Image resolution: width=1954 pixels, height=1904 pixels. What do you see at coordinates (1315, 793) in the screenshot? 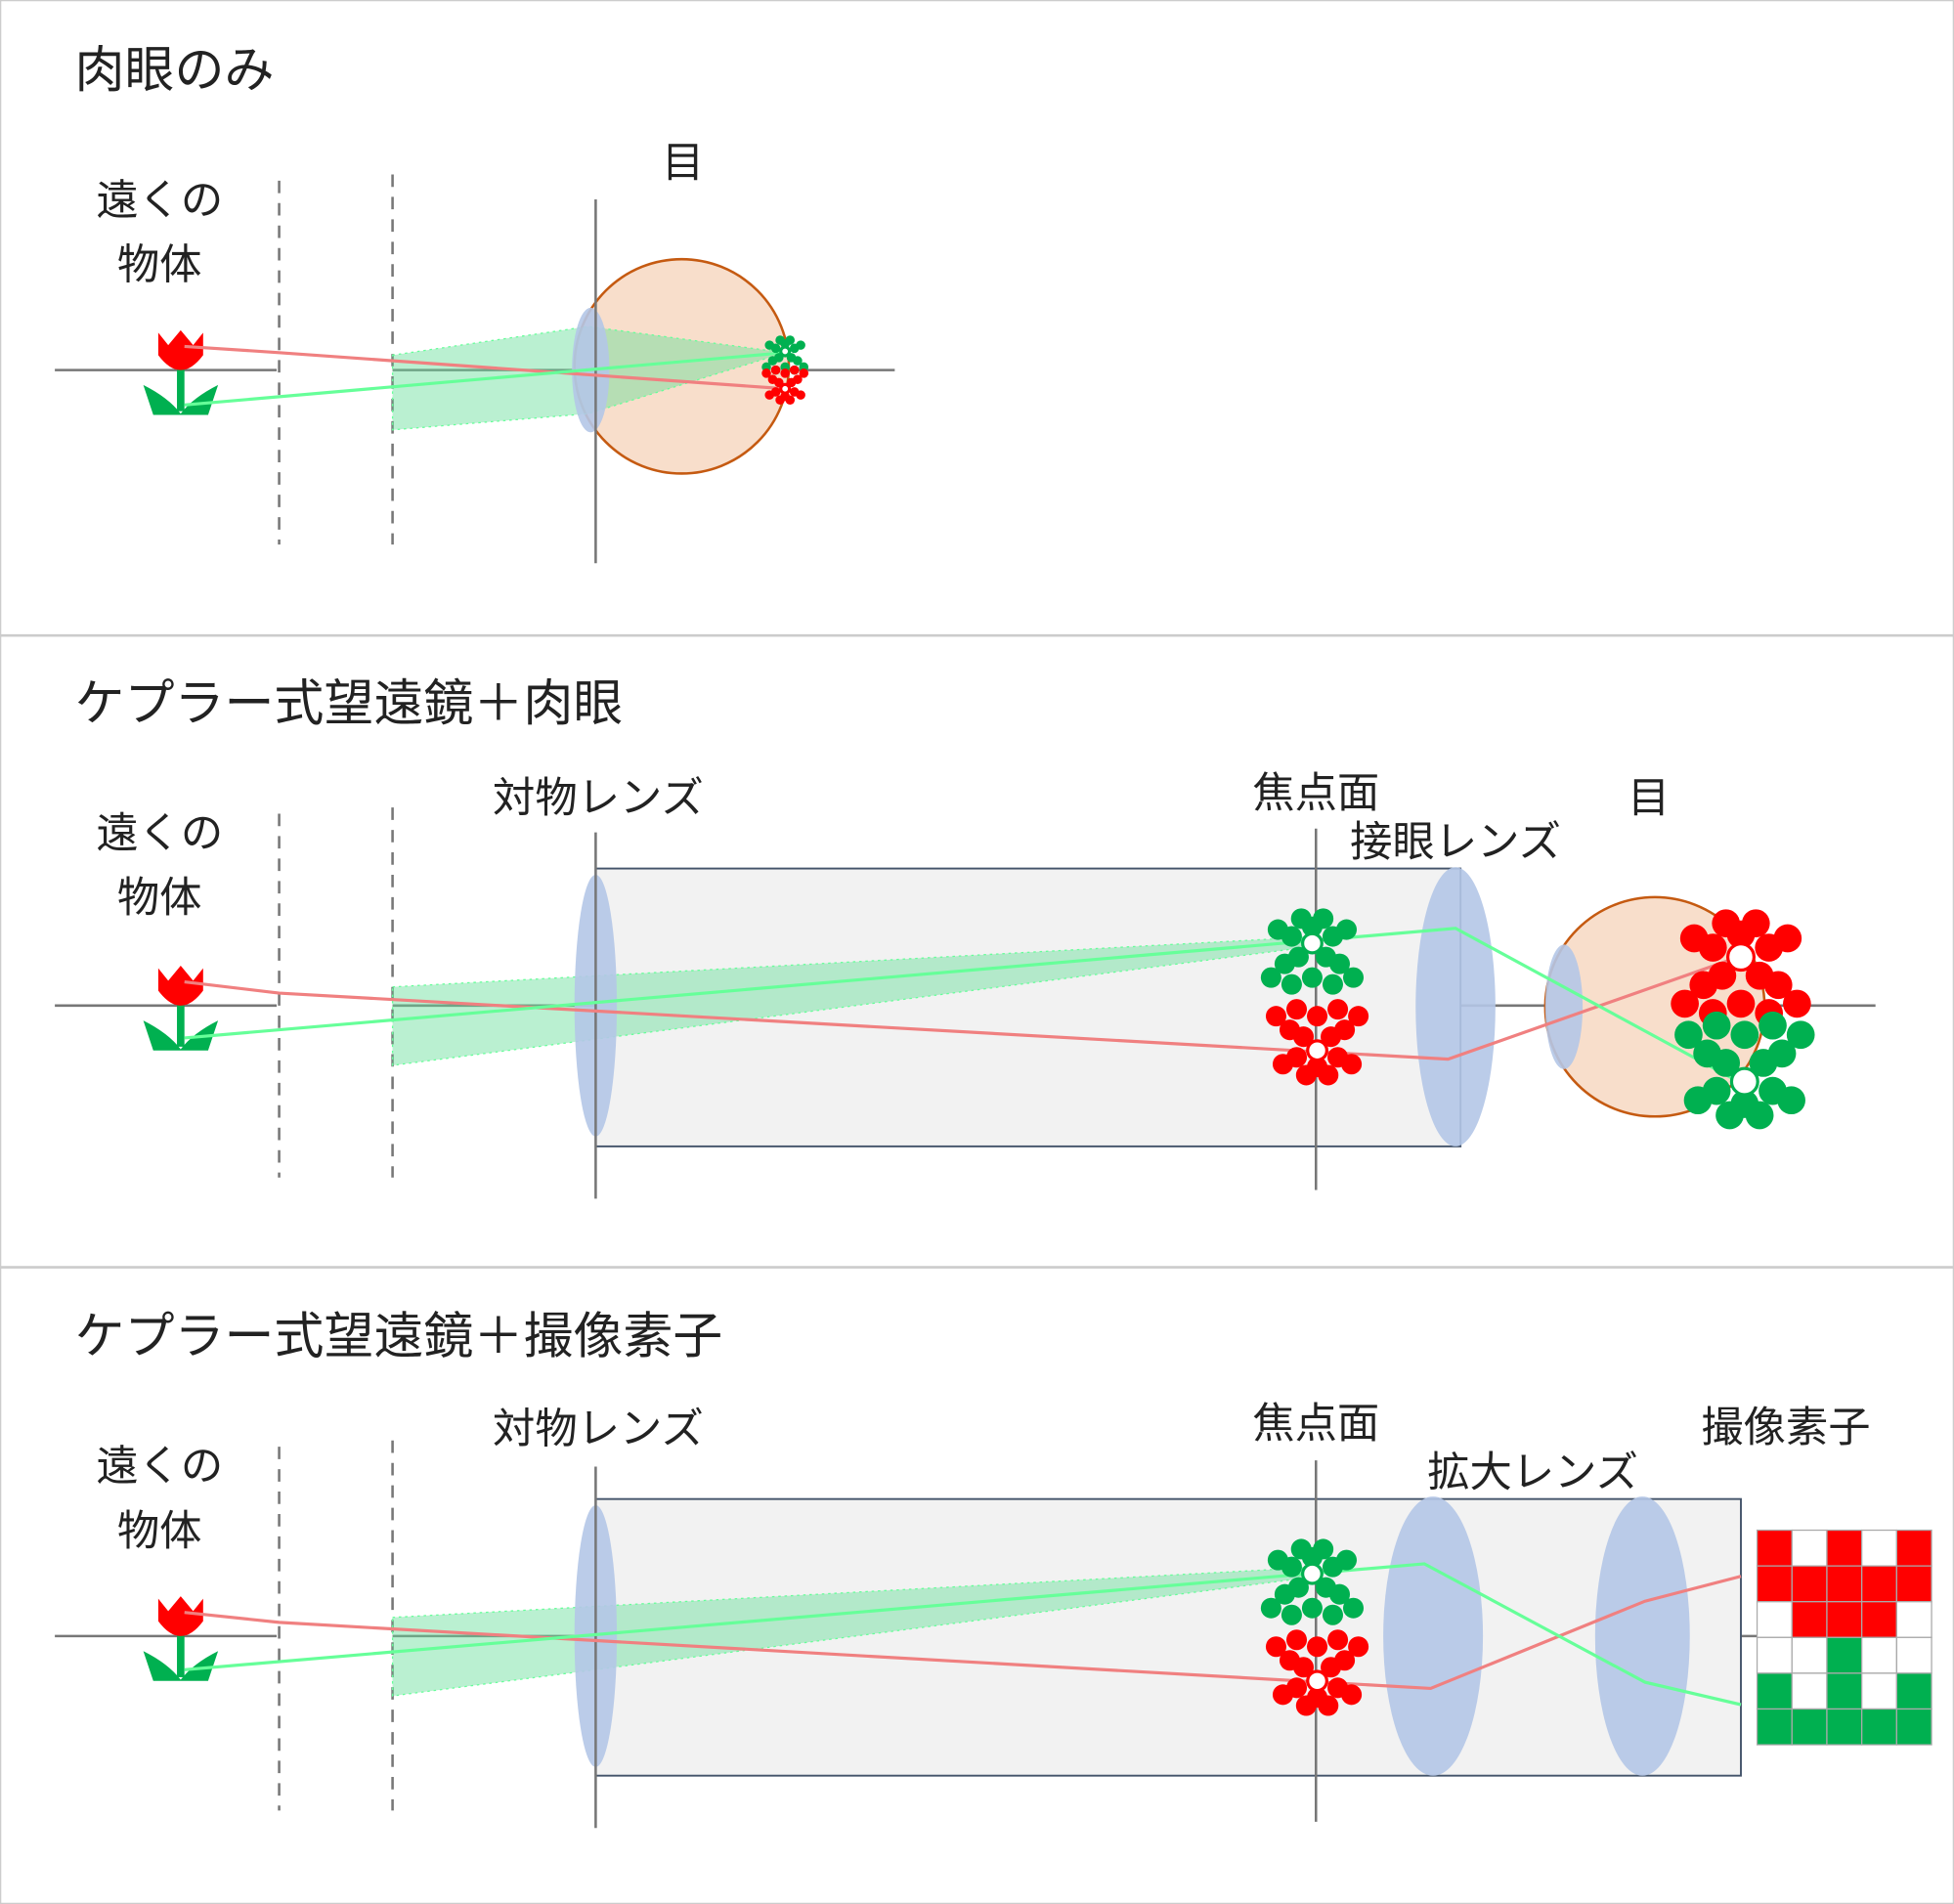
I see `label: 焦点面` at bounding box center [1315, 793].